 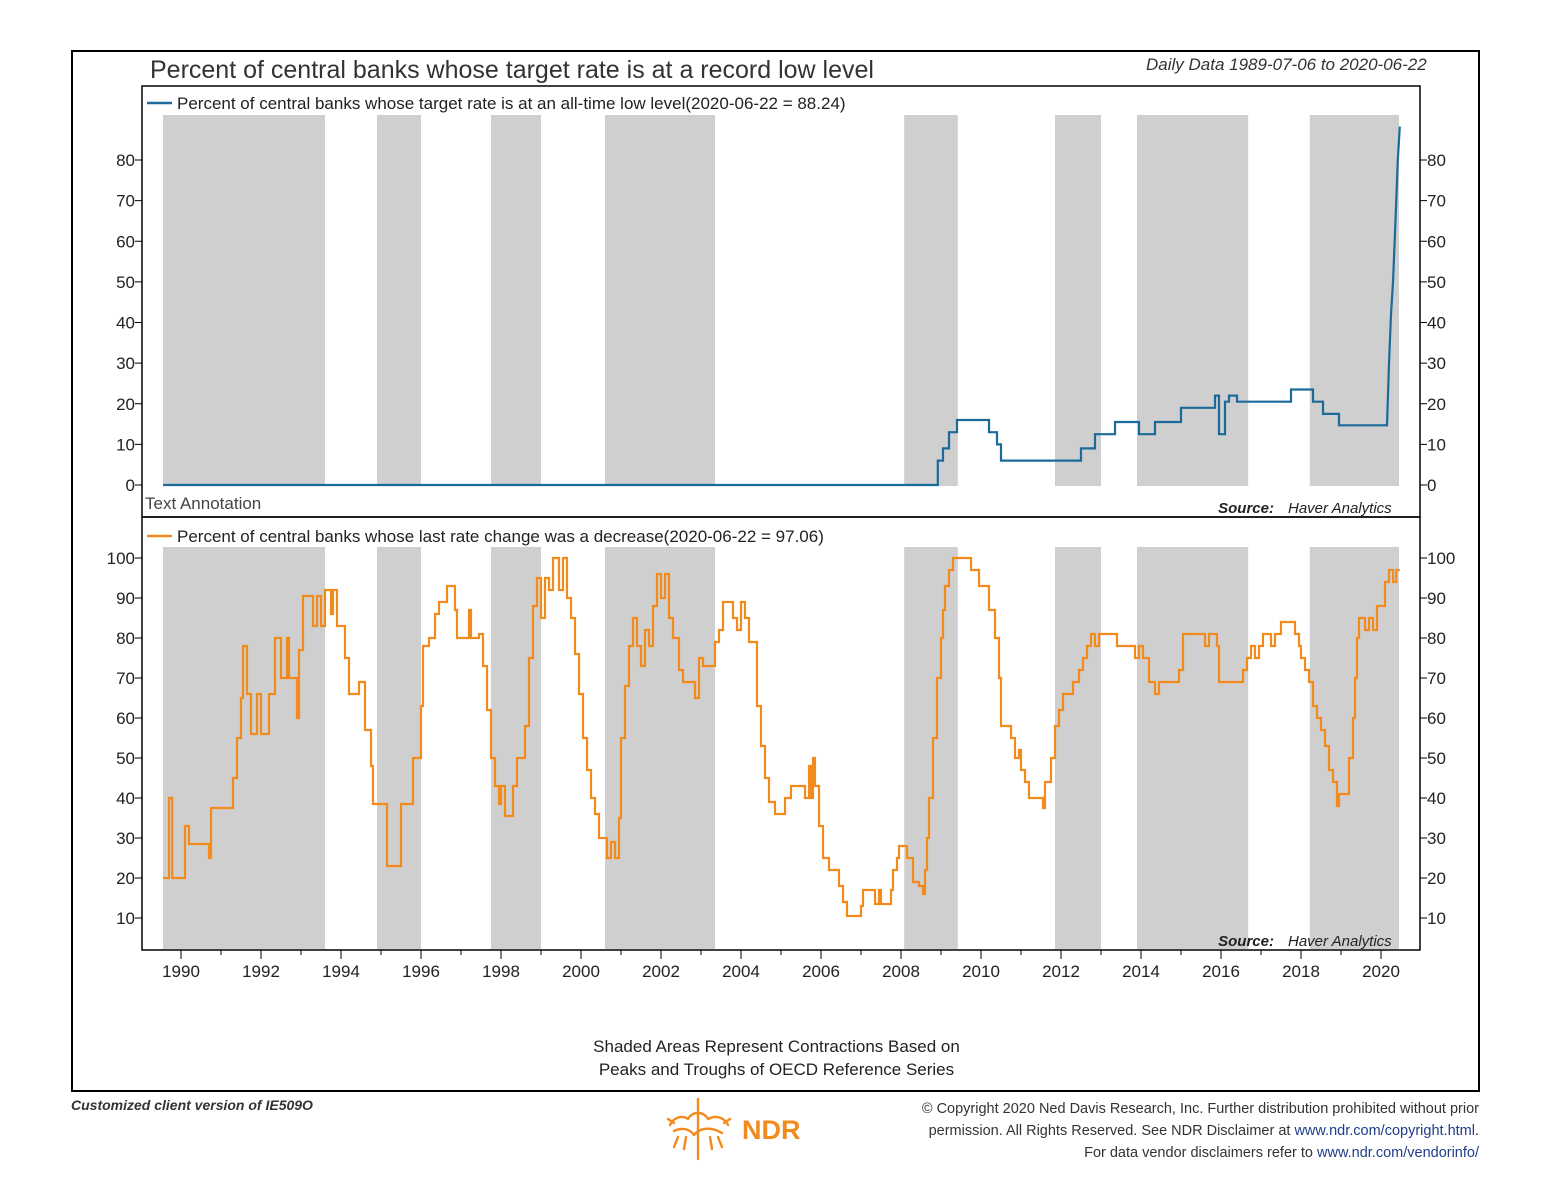 I want to click on x-tick-label: 2004, so click(x=741, y=971).